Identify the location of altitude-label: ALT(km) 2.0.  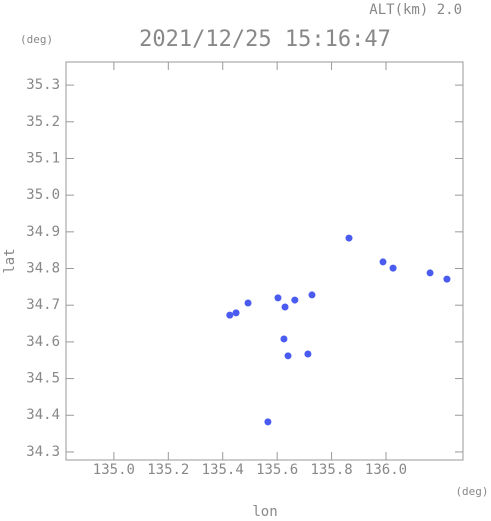
(415, 10).